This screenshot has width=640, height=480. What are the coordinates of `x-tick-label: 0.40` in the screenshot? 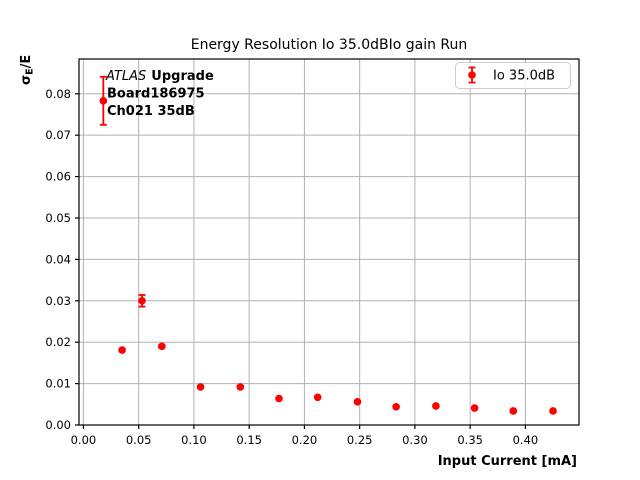 It's located at (526, 440).